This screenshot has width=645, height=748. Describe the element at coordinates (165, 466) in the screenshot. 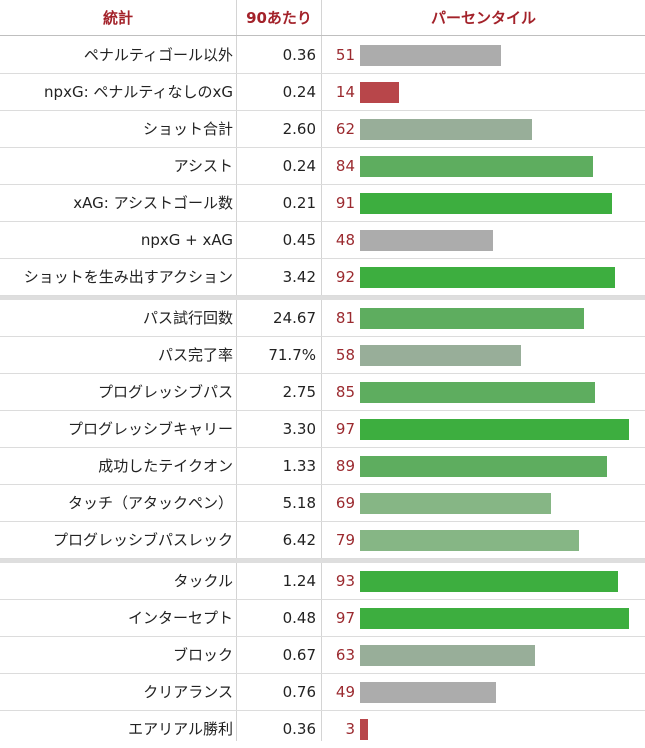

I see `stat-label: 成功したテイクオン` at that location.